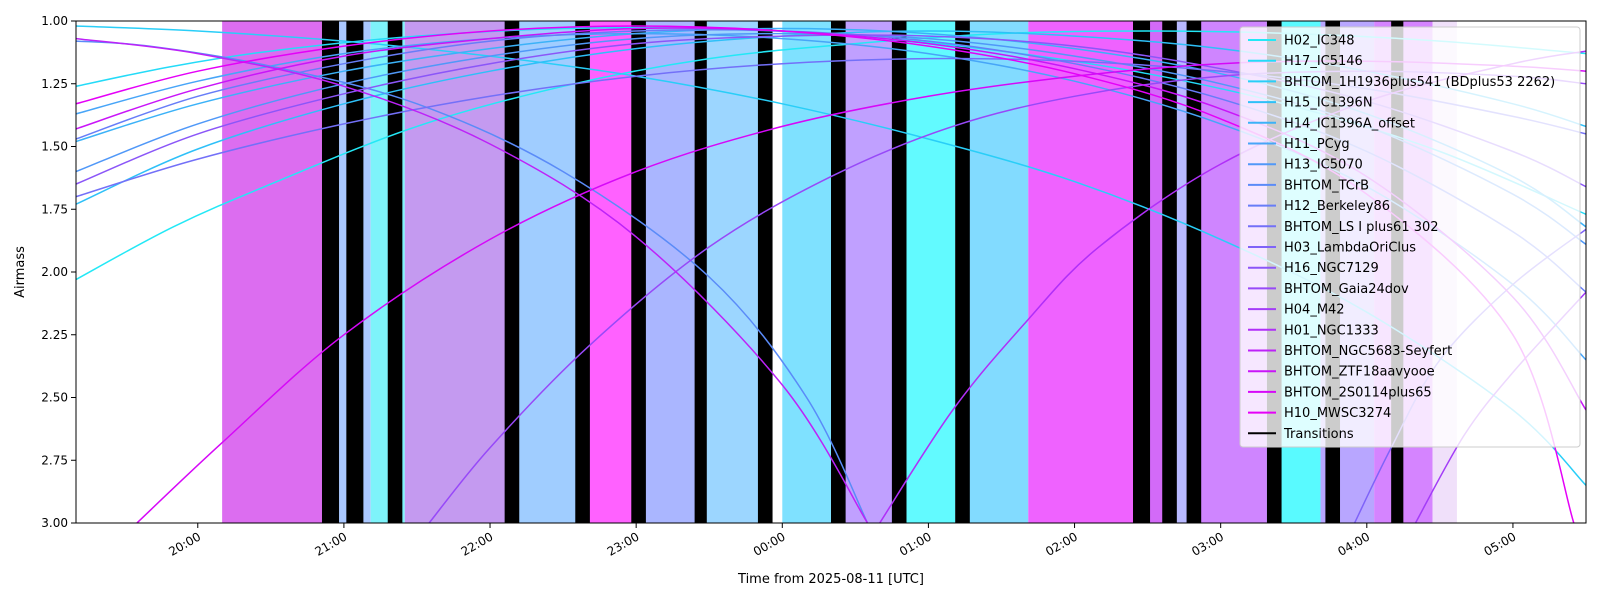  What do you see at coordinates (184, 543) in the screenshot?
I see `x-tick-label: 20:00` at bounding box center [184, 543].